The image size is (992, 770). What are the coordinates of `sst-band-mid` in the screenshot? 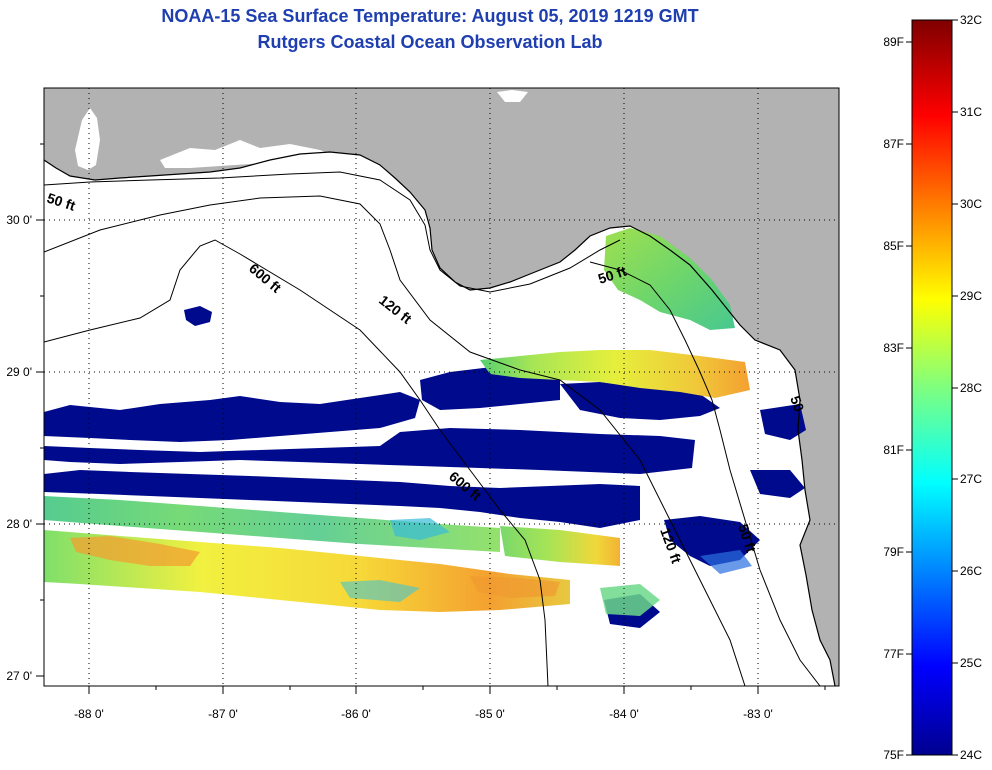 It's located at (560, 546).